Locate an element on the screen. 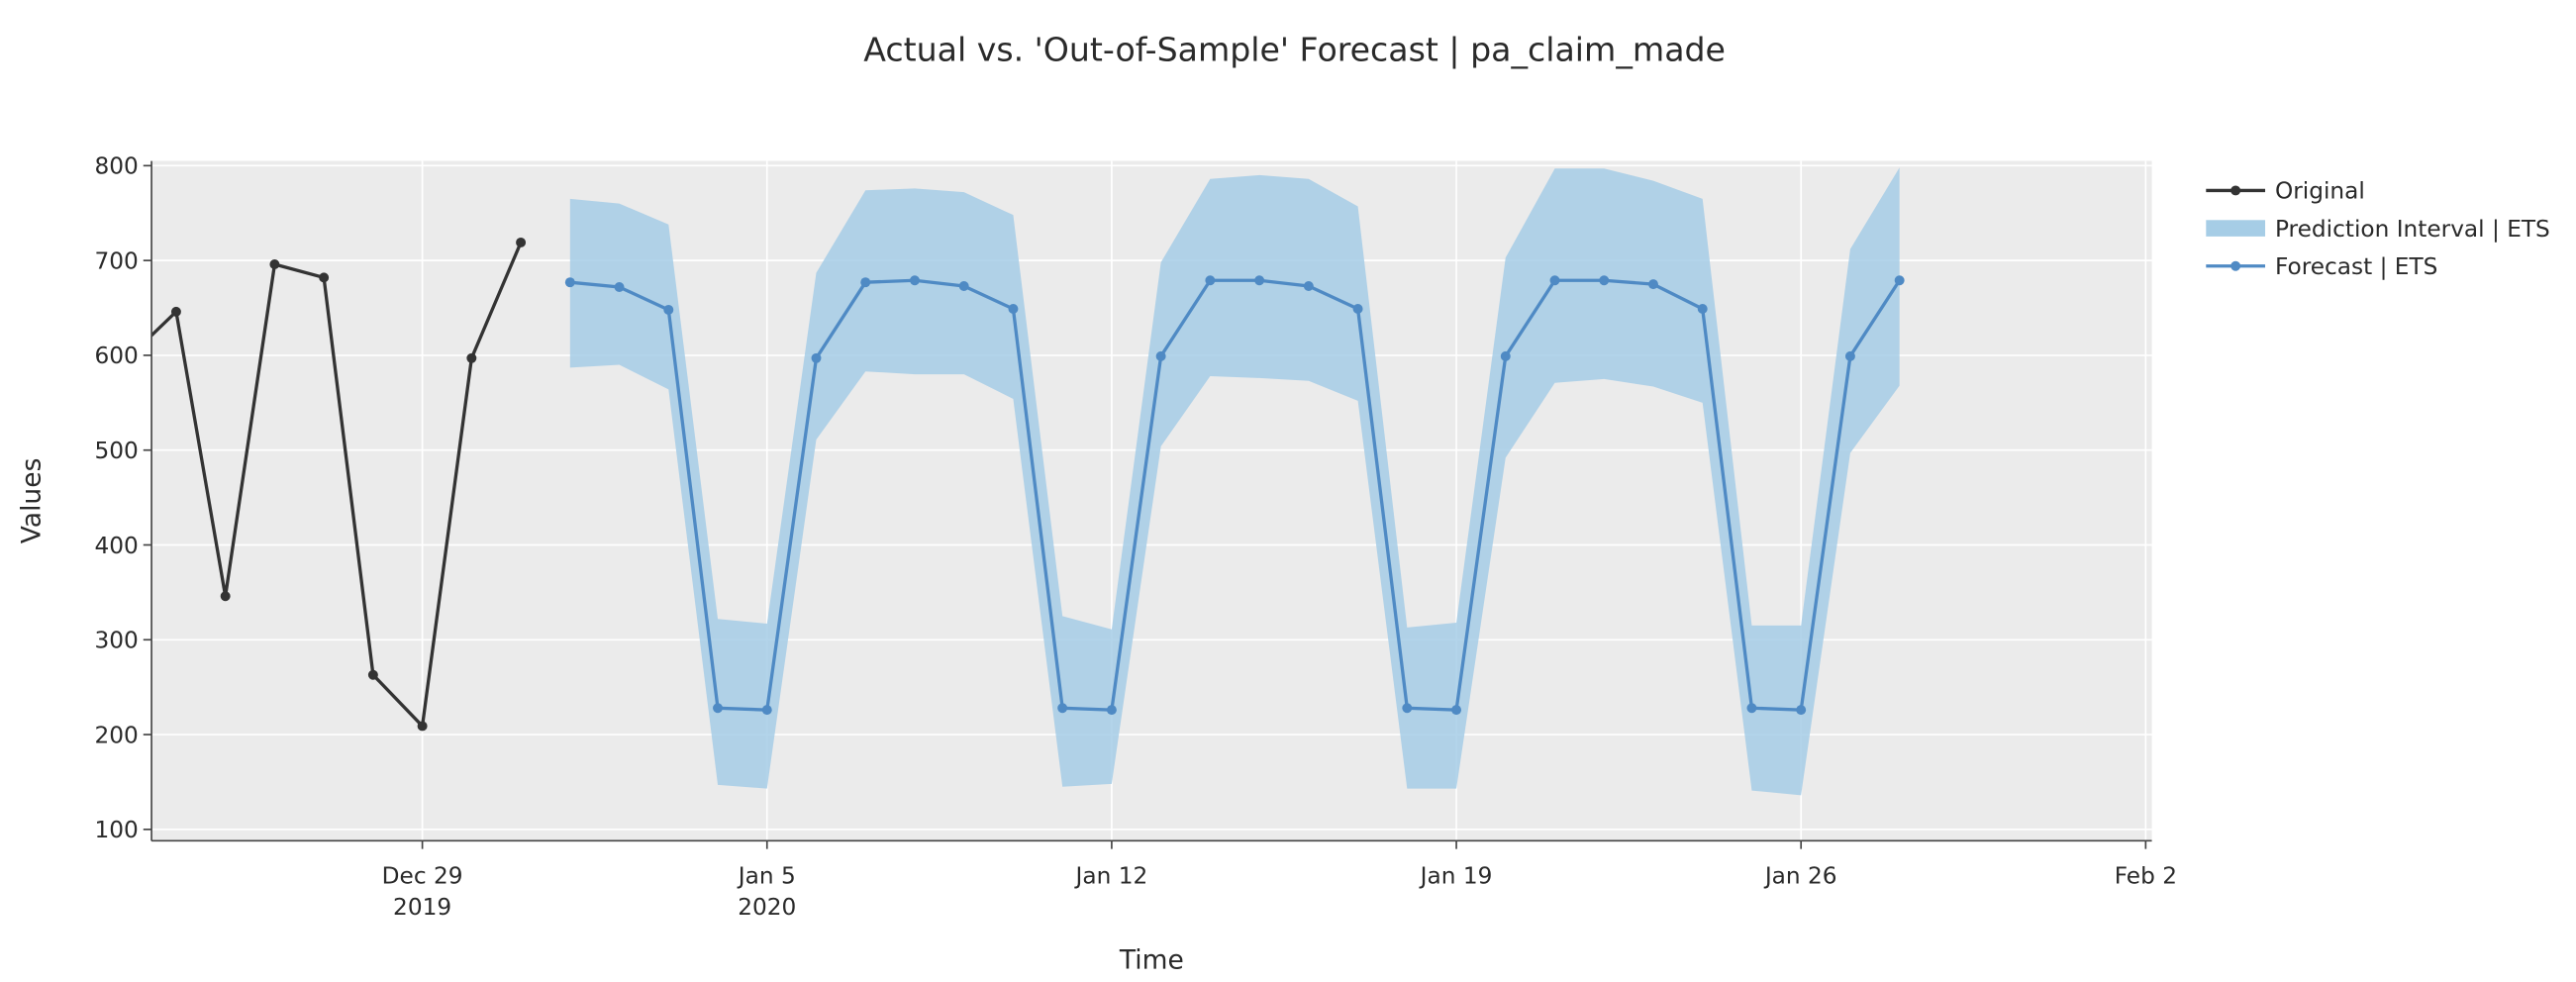 The width and height of the screenshot is (2576, 982). x-tick-label: 2019 is located at coordinates (422, 907).